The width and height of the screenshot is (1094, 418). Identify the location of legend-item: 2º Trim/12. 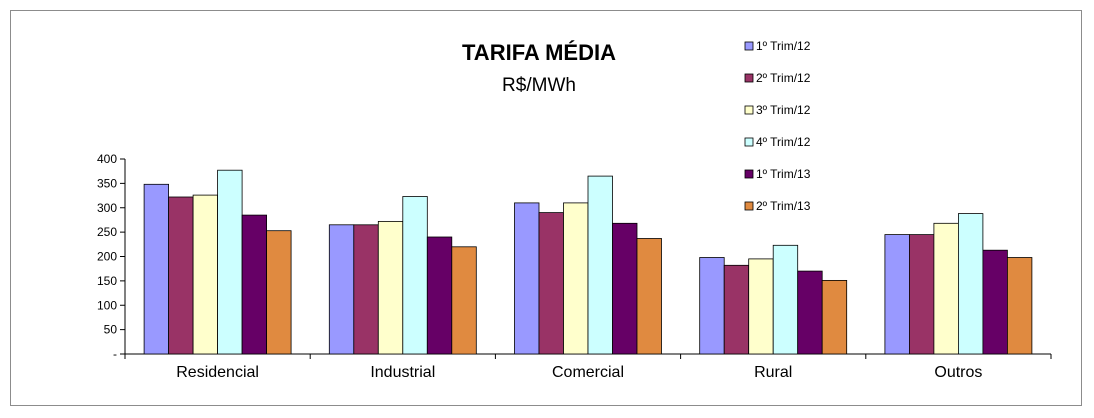
(777, 78).